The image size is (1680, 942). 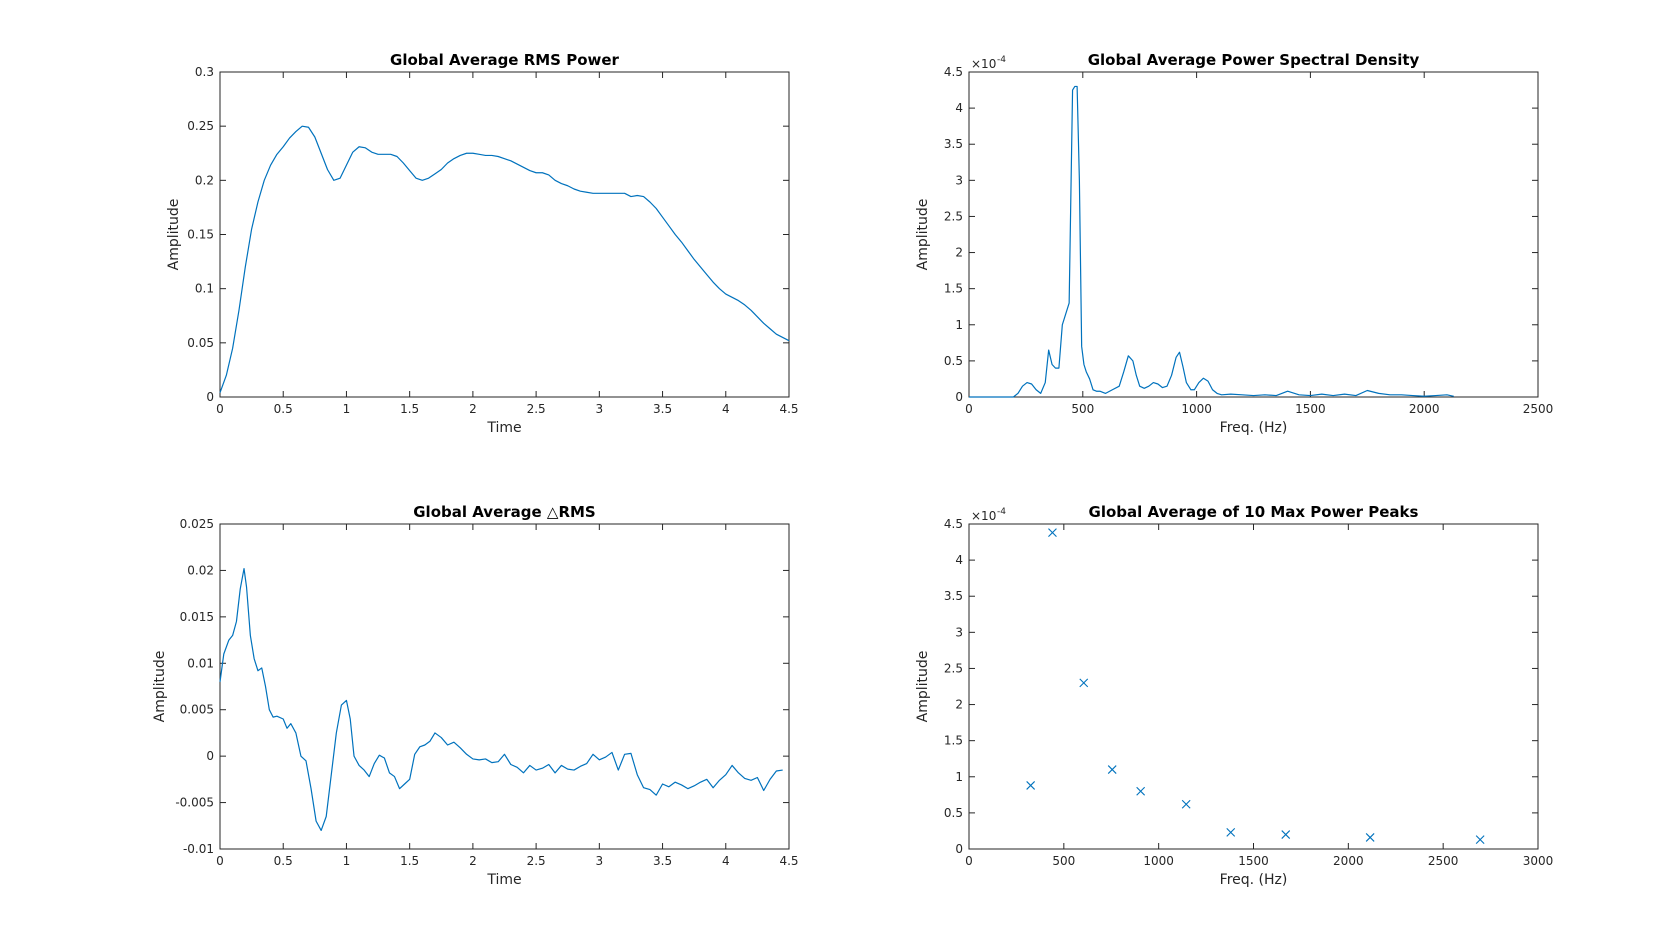 What do you see at coordinates (200, 570) in the screenshot?
I see `y-tick-label: 0.02` at bounding box center [200, 570].